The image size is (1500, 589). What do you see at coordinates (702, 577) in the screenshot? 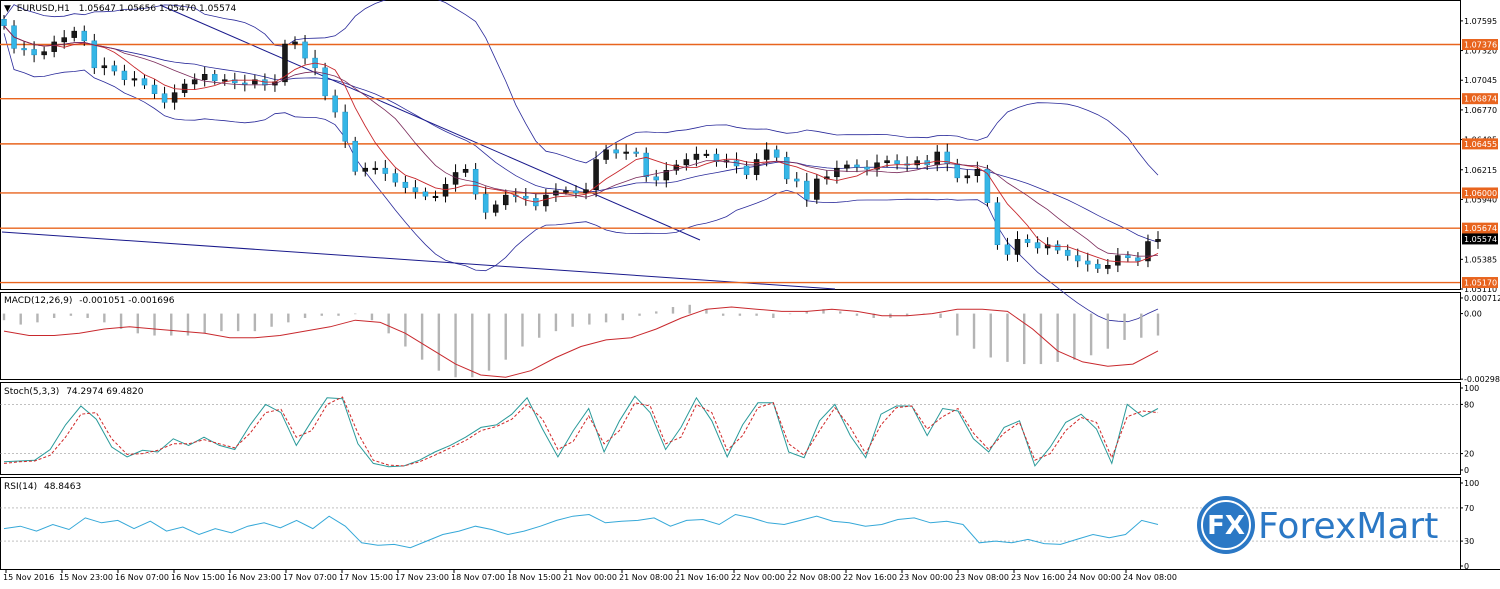
I see `time-tick-label: 21 Nov 16:00` at bounding box center [702, 577].